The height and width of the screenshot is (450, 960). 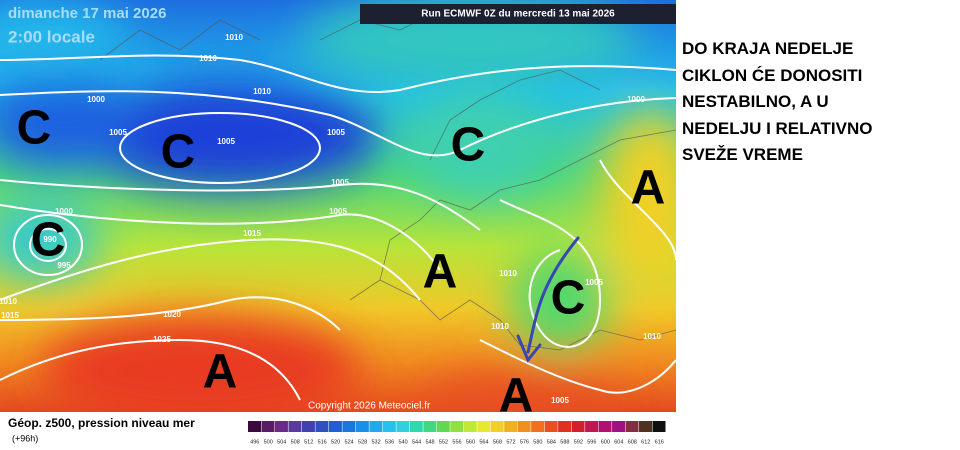 What do you see at coordinates (64, 265) in the screenshot?
I see `isobar-label: 995` at bounding box center [64, 265].